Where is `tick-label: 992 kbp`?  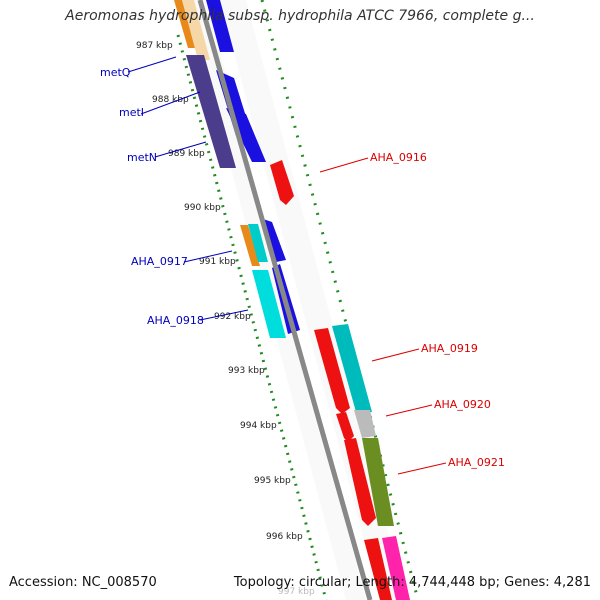
tick-label: 992 kbp is located at coordinates (232, 317).